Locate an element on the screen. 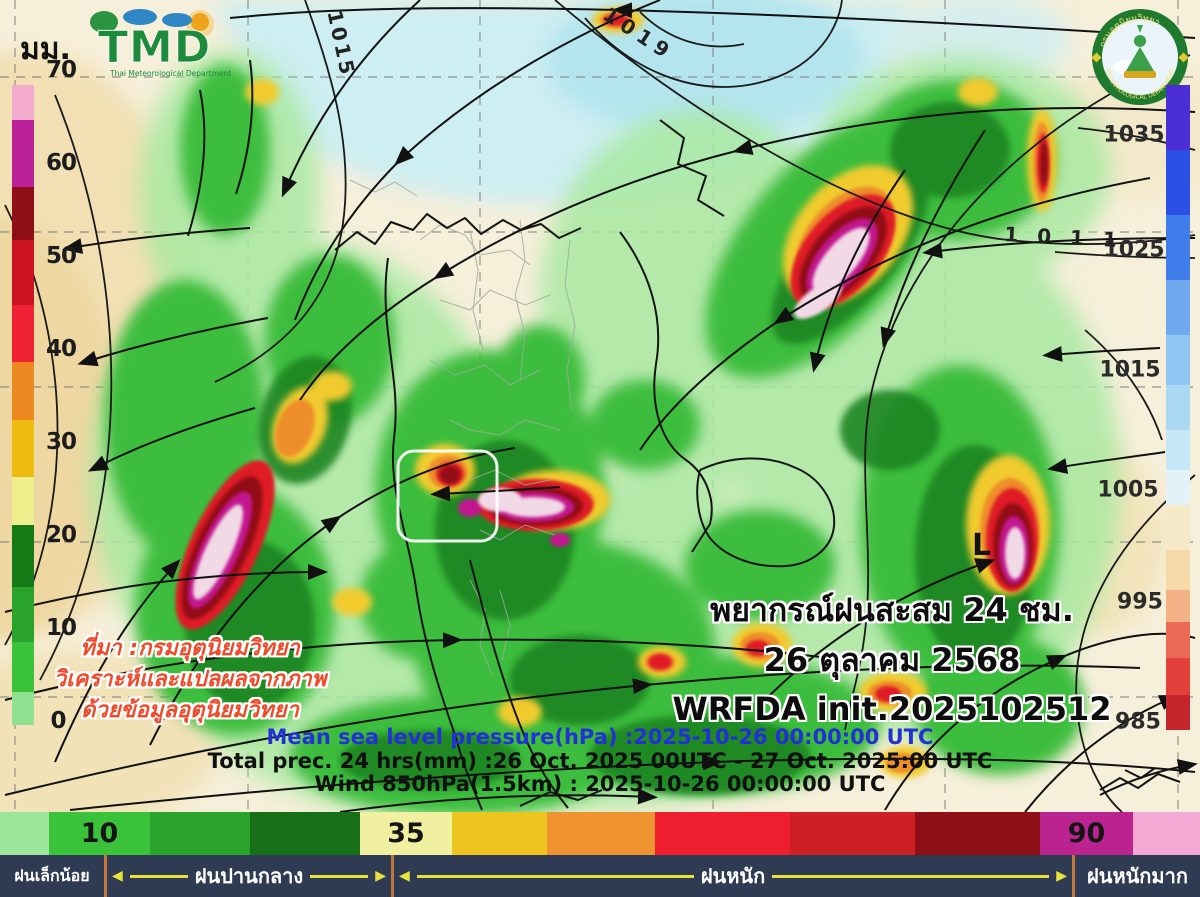 This screenshot has width=1200, height=897. right-colorbar-strip is located at coordinates (1178, 407).